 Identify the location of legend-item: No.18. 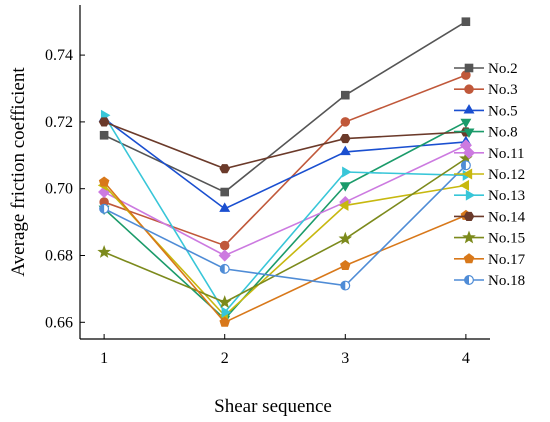
(489, 281).